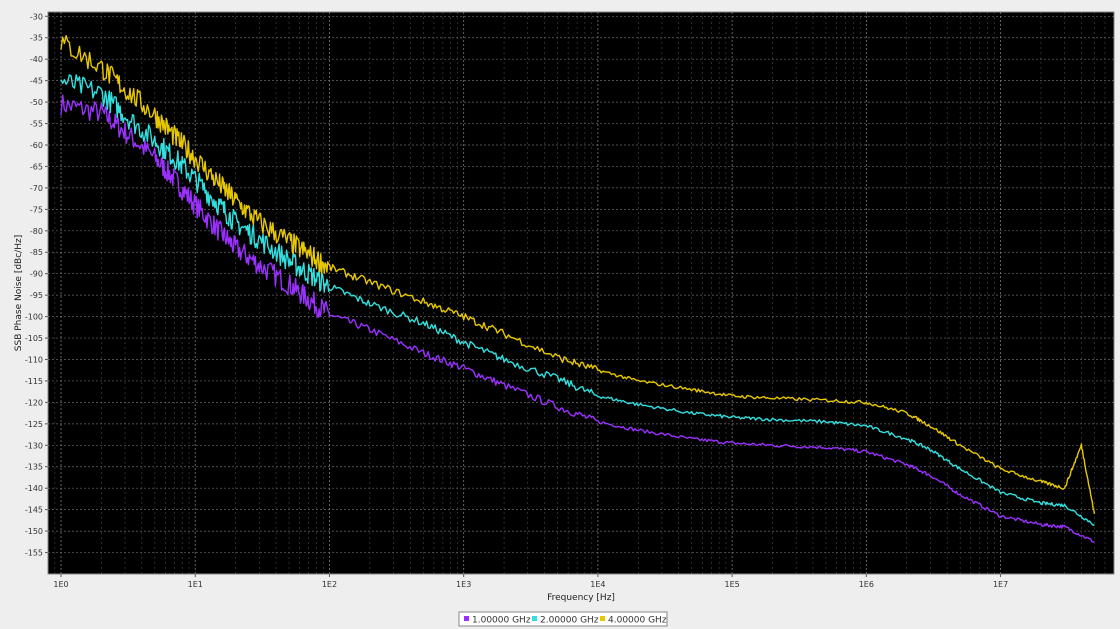 This screenshot has height=629, width=1120. Describe the element at coordinates (34, 402) in the screenshot. I see `y-tick-label: -120` at that location.